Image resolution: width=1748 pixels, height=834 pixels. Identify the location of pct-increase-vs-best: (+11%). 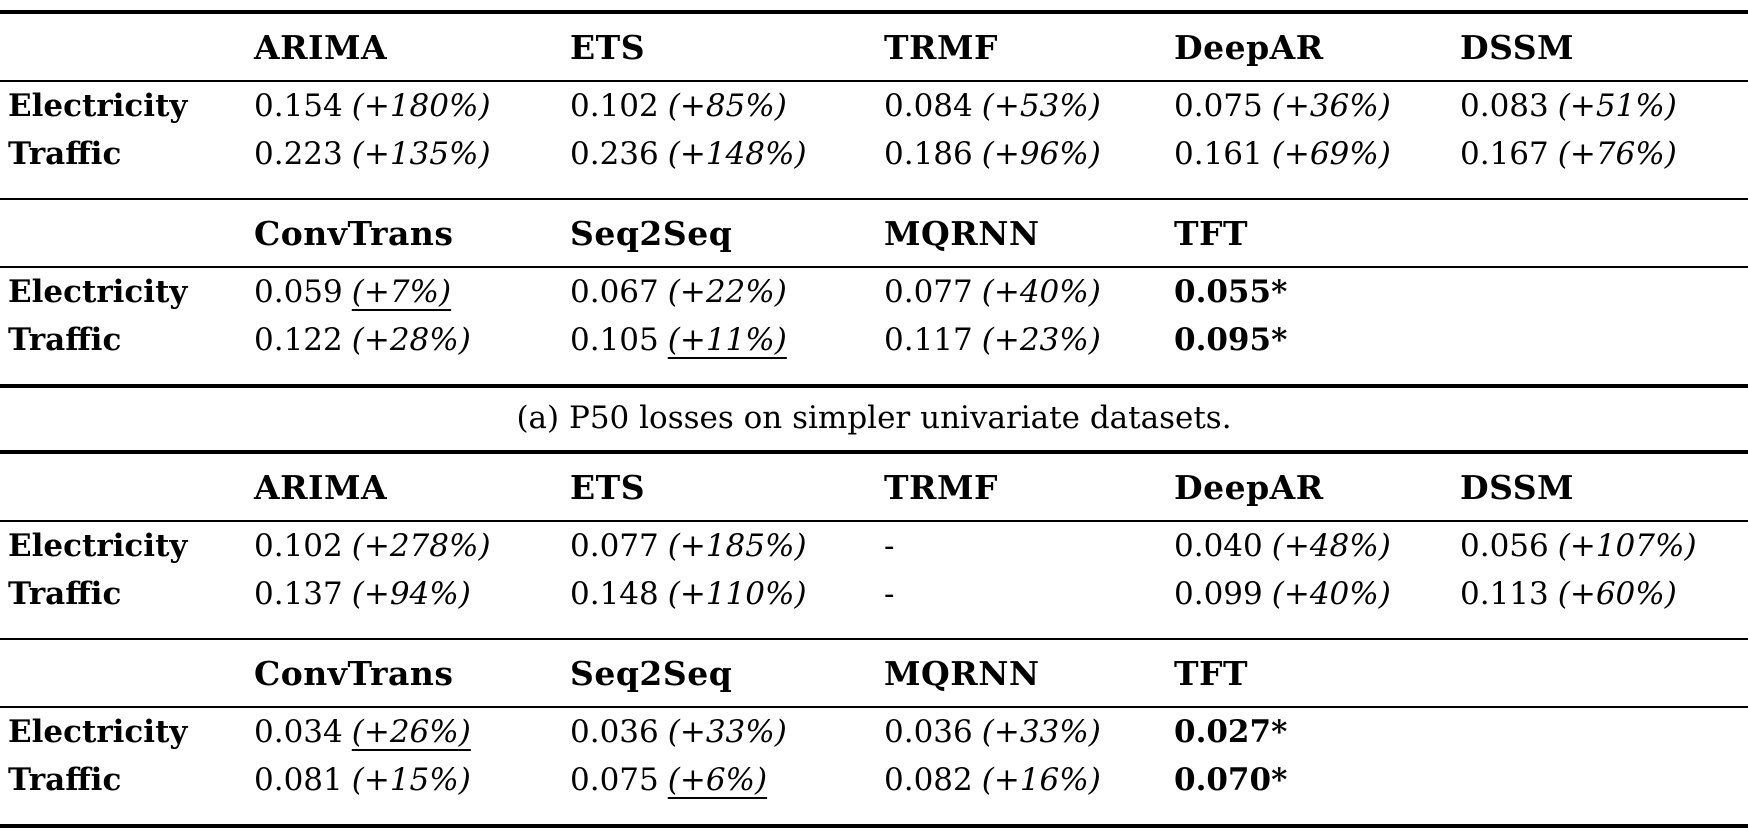
(727, 340).